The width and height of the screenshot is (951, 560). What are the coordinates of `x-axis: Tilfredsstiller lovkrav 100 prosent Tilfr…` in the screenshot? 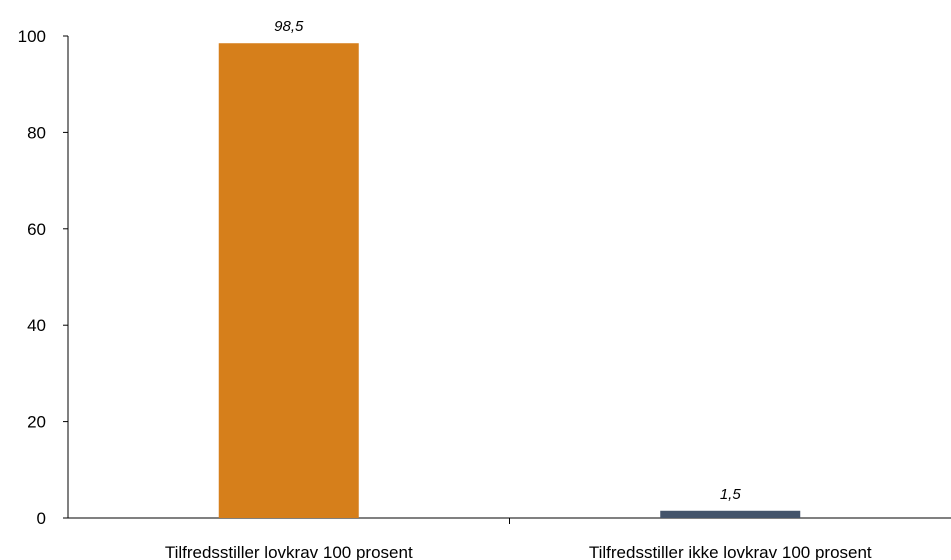 It's located at (509, 538).